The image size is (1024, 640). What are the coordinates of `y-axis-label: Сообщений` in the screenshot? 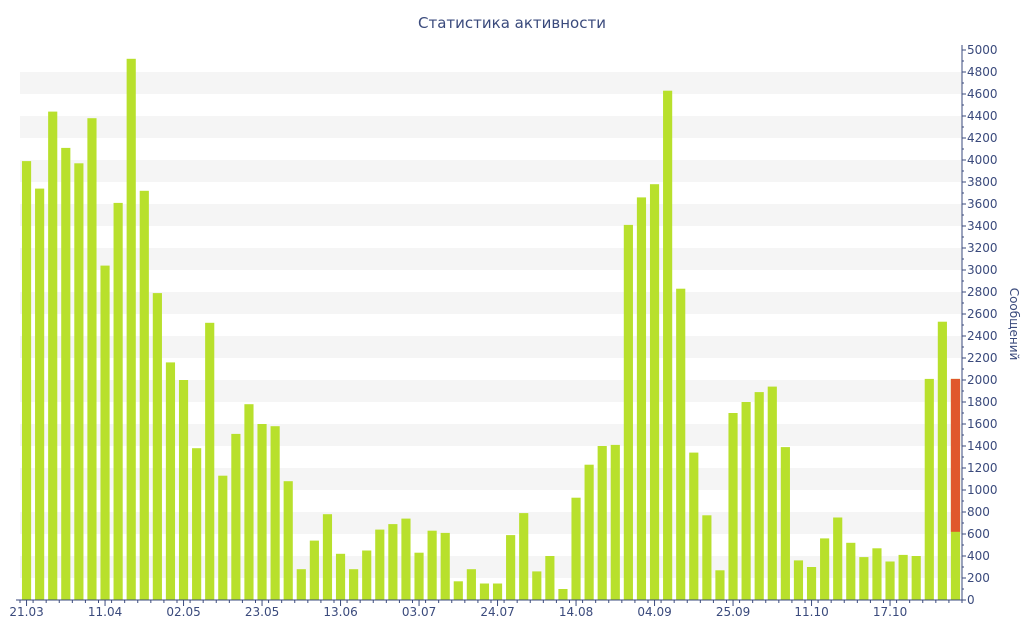 It's located at (1014, 324).